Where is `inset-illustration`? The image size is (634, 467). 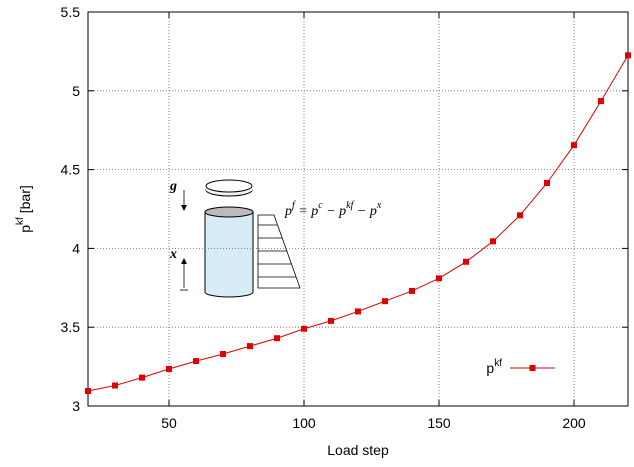 inset-illustration is located at coordinates (240, 238).